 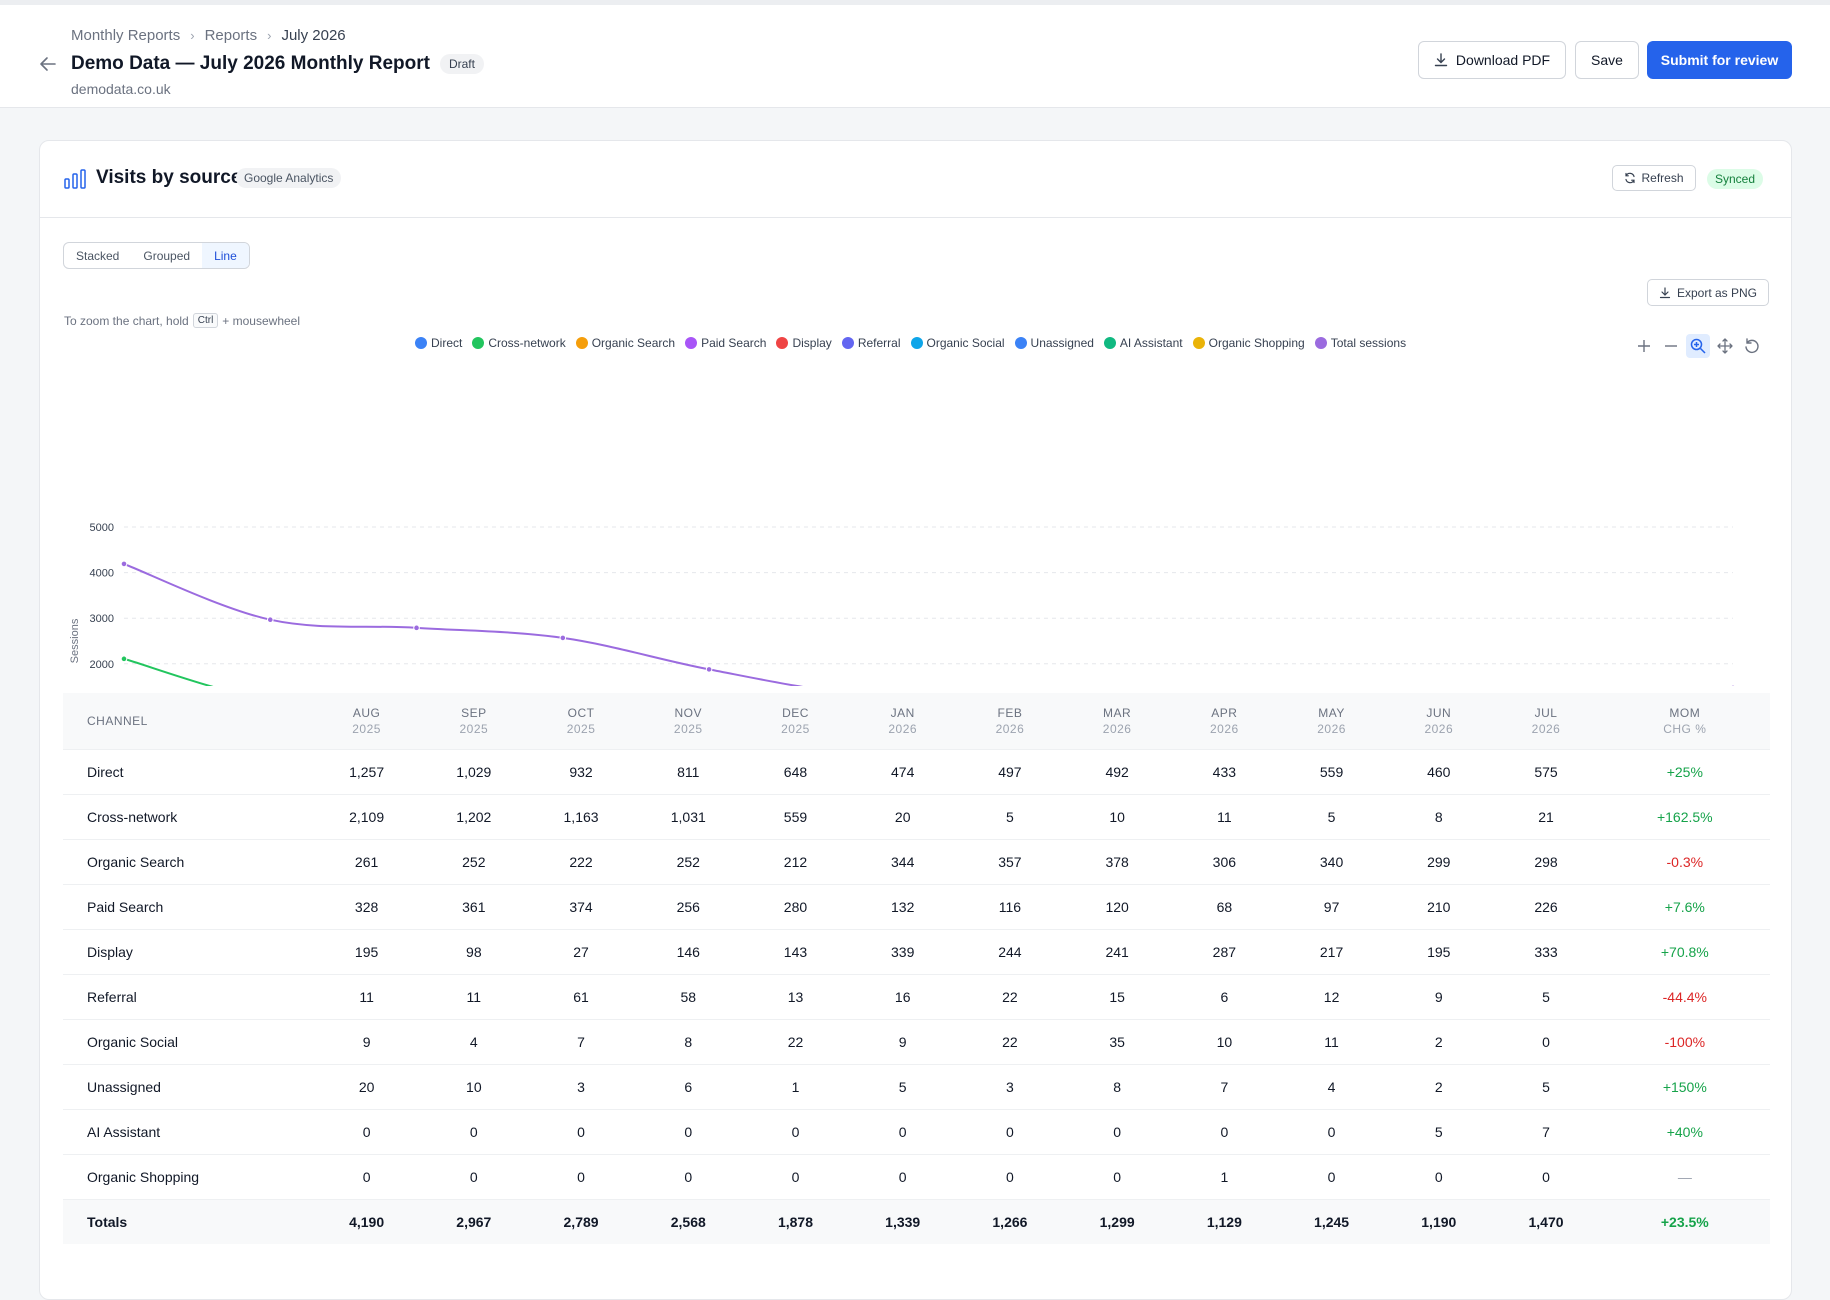 What do you see at coordinates (581, 996) in the screenshot?
I see `table-cell: 61` at bounding box center [581, 996].